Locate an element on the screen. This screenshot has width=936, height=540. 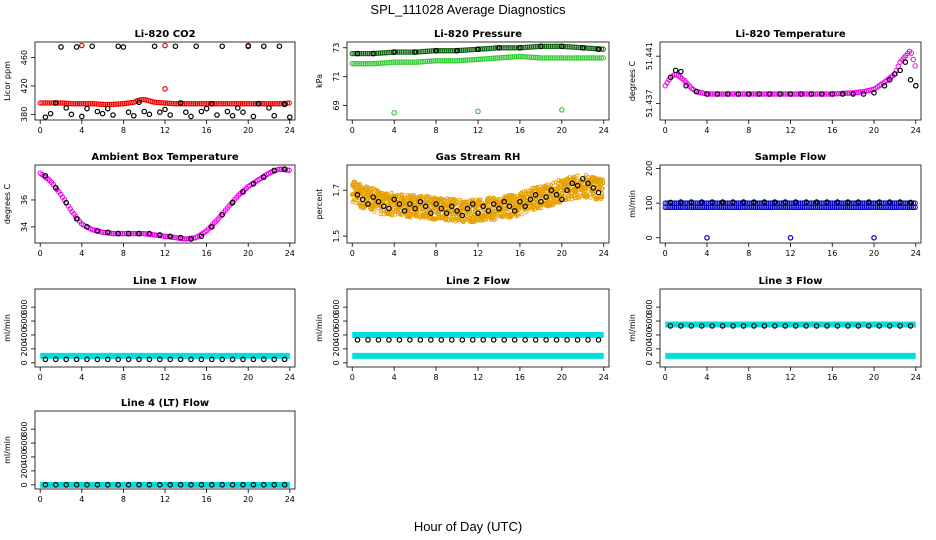
x-tick-label: 8 is located at coordinates (123, 130).